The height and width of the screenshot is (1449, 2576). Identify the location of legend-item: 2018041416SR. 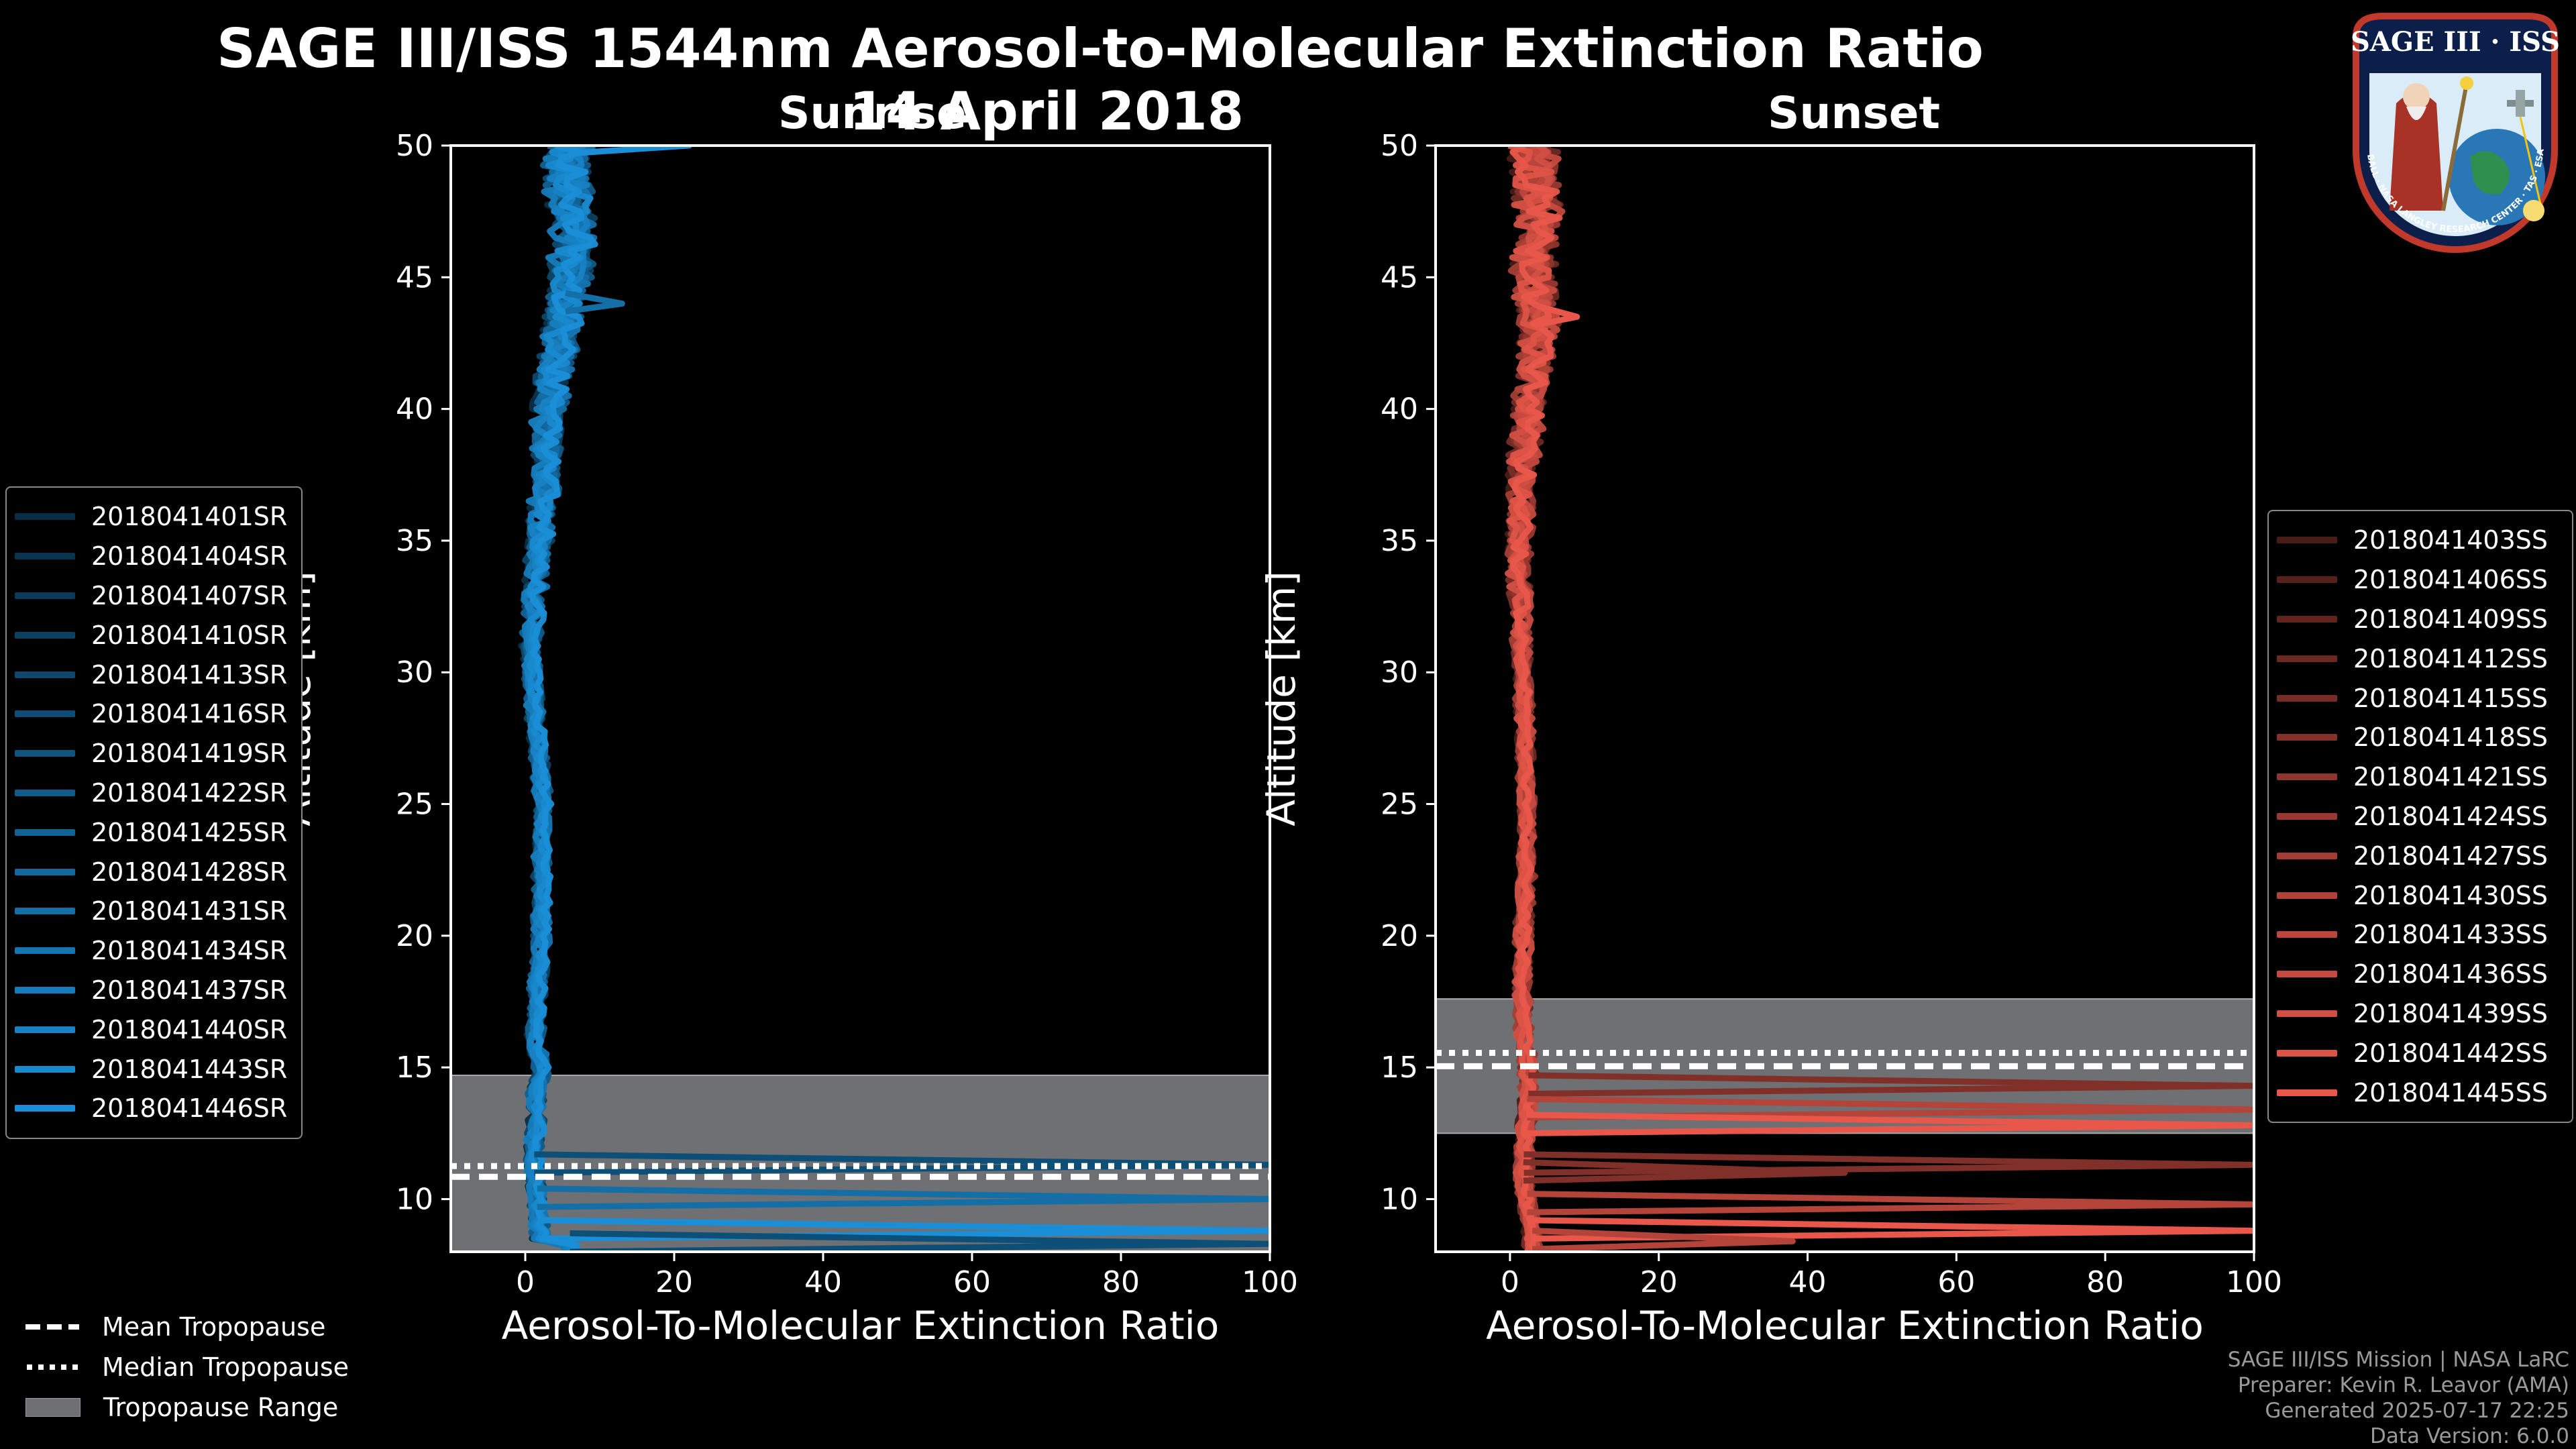
(154, 714).